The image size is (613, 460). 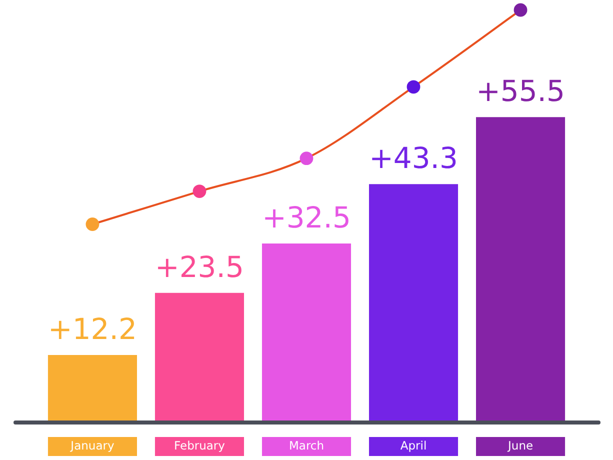 What do you see at coordinates (306, 445) in the screenshot?
I see `x-tick-label: March` at bounding box center [306, 445].